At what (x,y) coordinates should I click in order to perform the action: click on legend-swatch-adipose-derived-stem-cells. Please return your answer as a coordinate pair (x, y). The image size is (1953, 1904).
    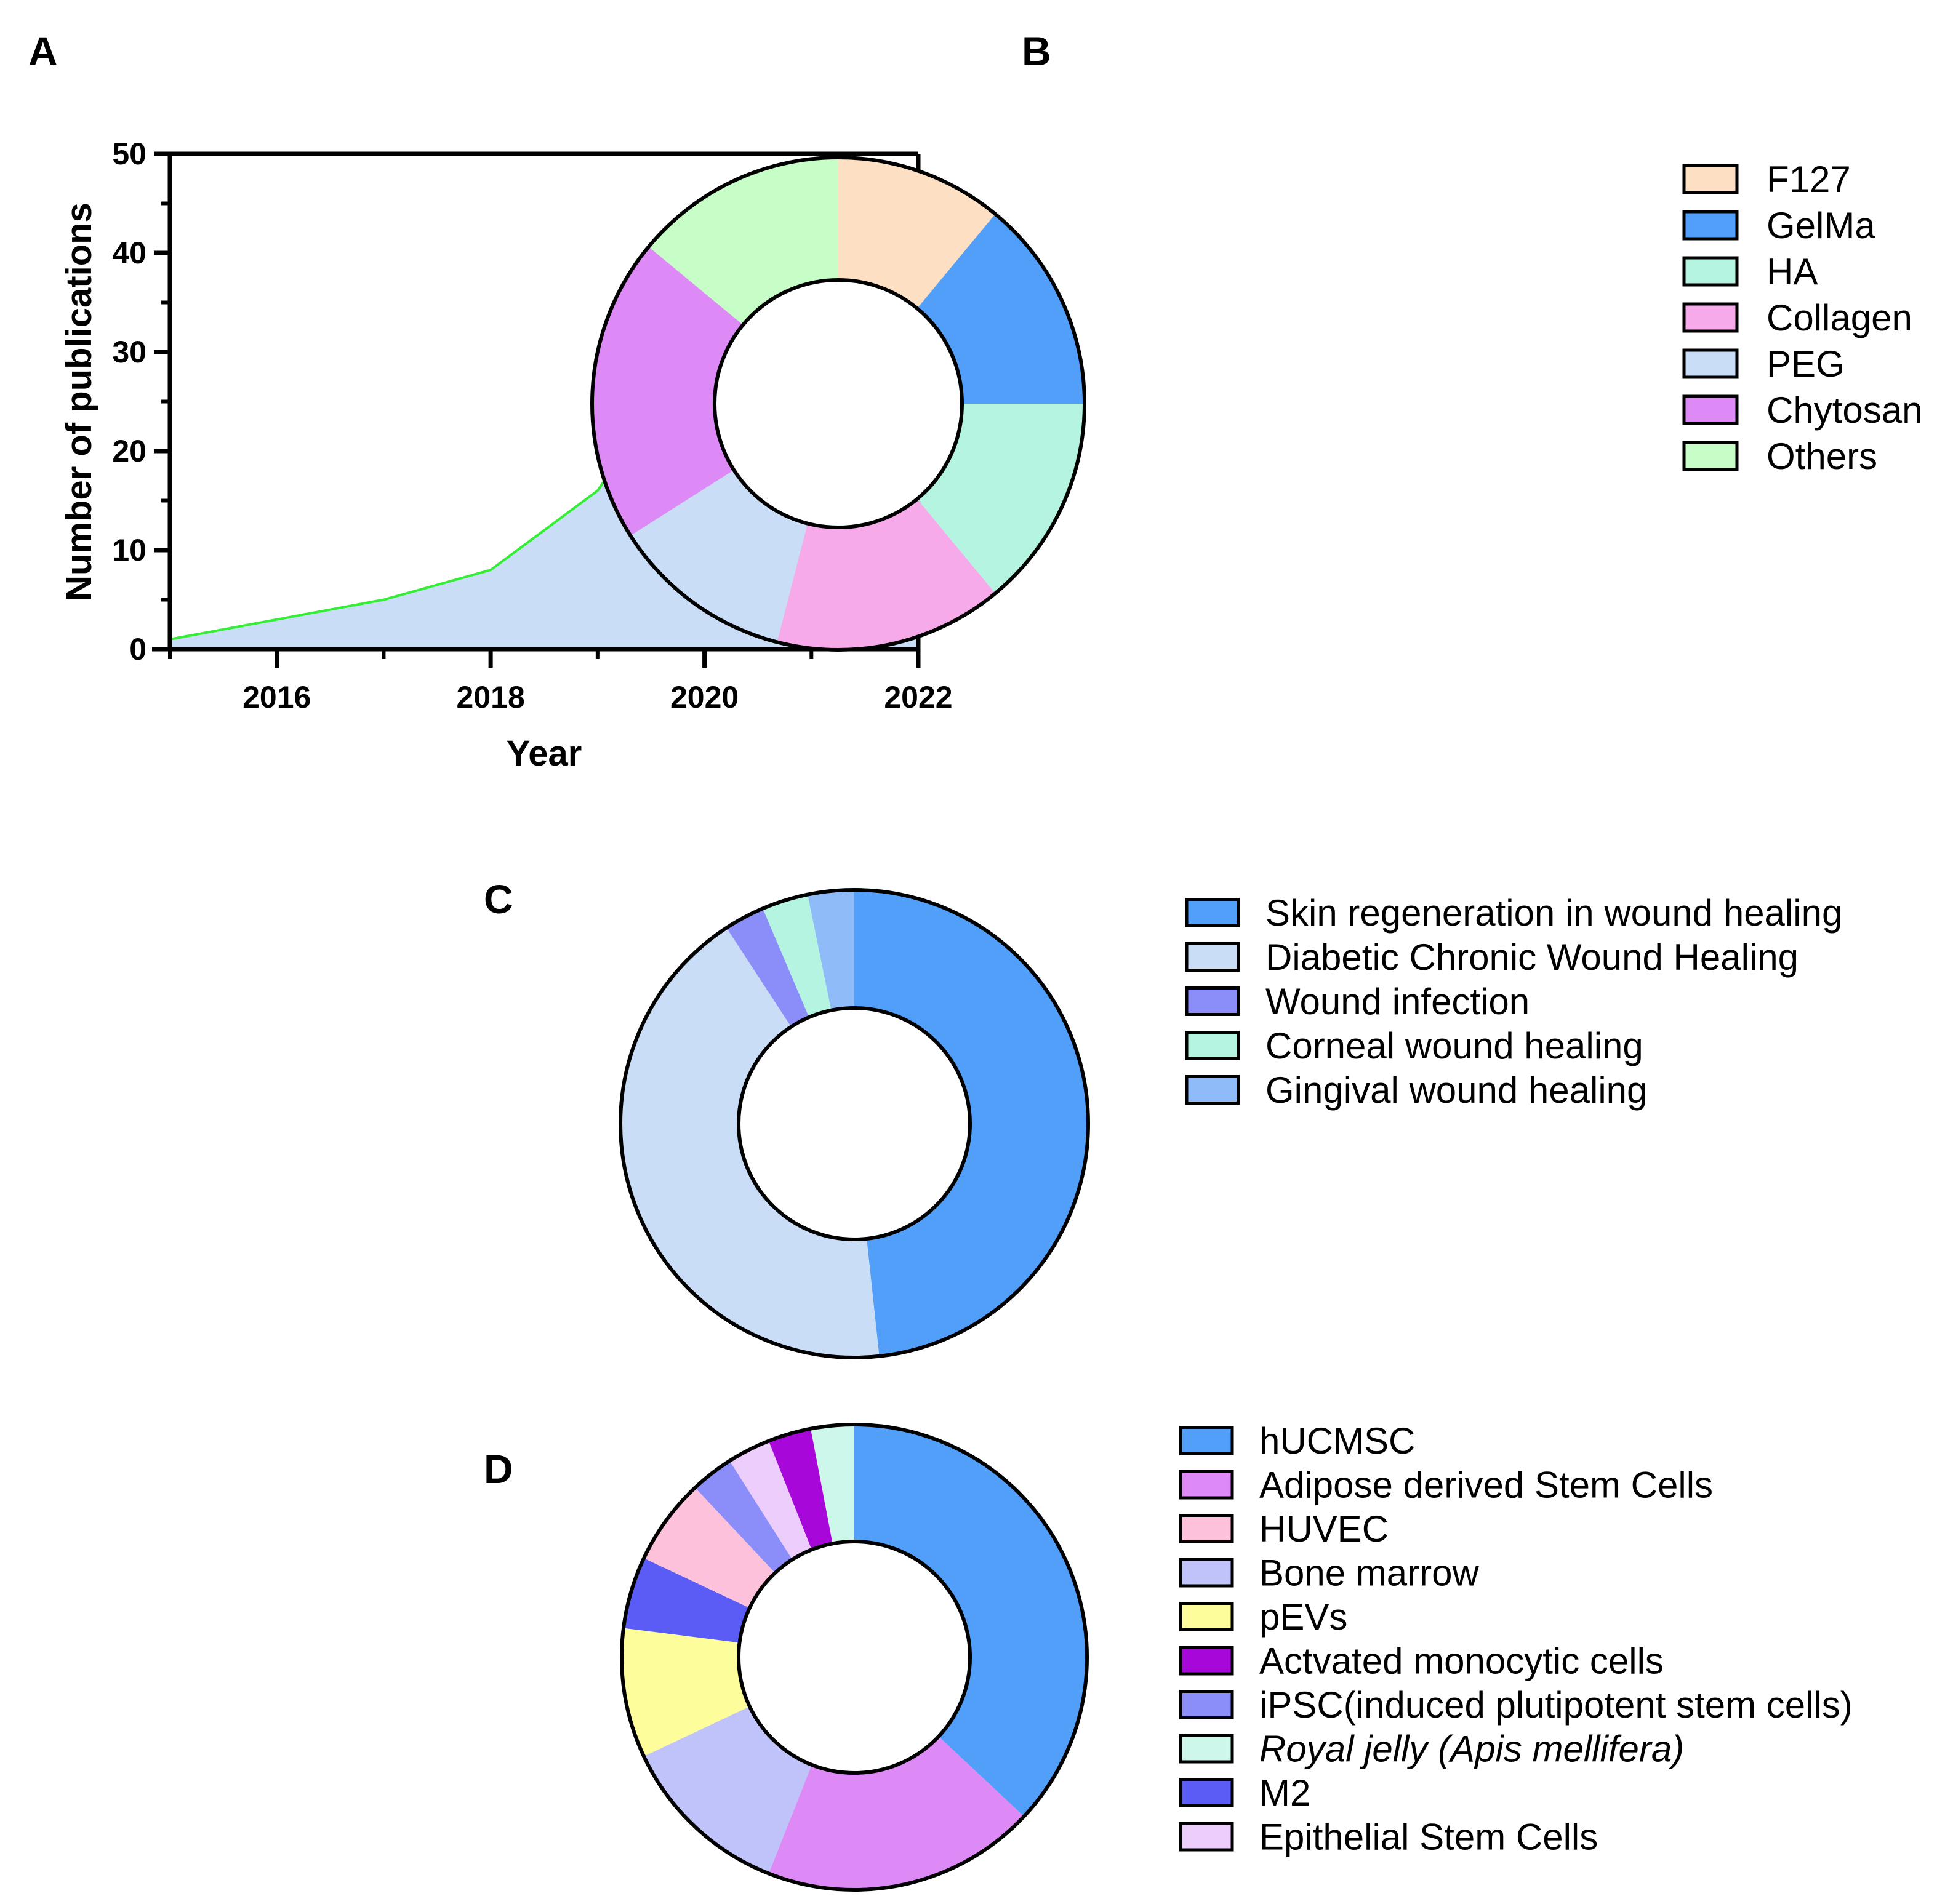
    Looking at the image, I should click on (1207, 1485).